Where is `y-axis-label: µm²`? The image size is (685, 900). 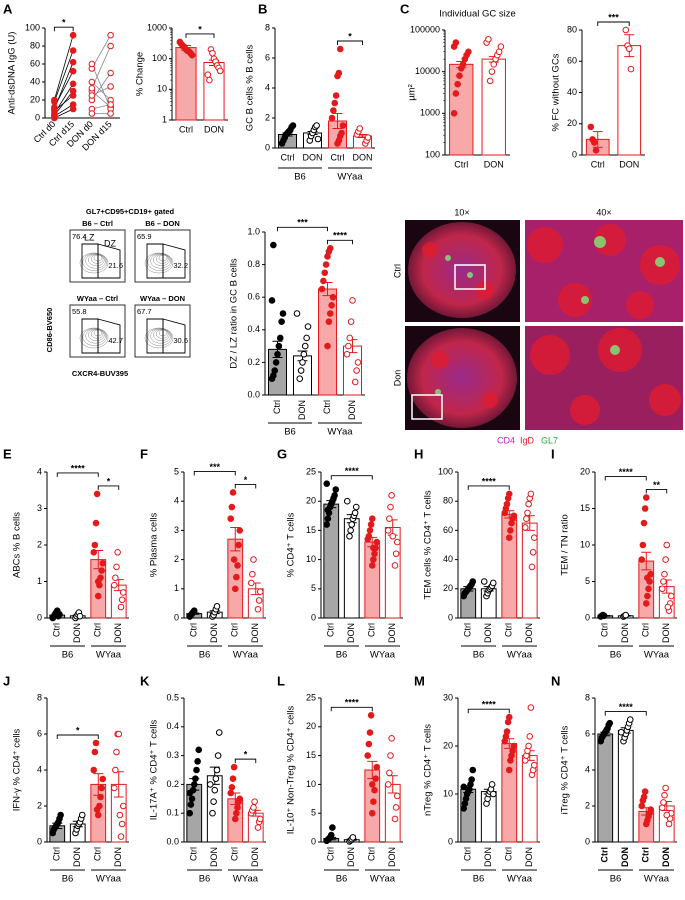
y-axis-label: µm² is located at coordinates (412, 92).